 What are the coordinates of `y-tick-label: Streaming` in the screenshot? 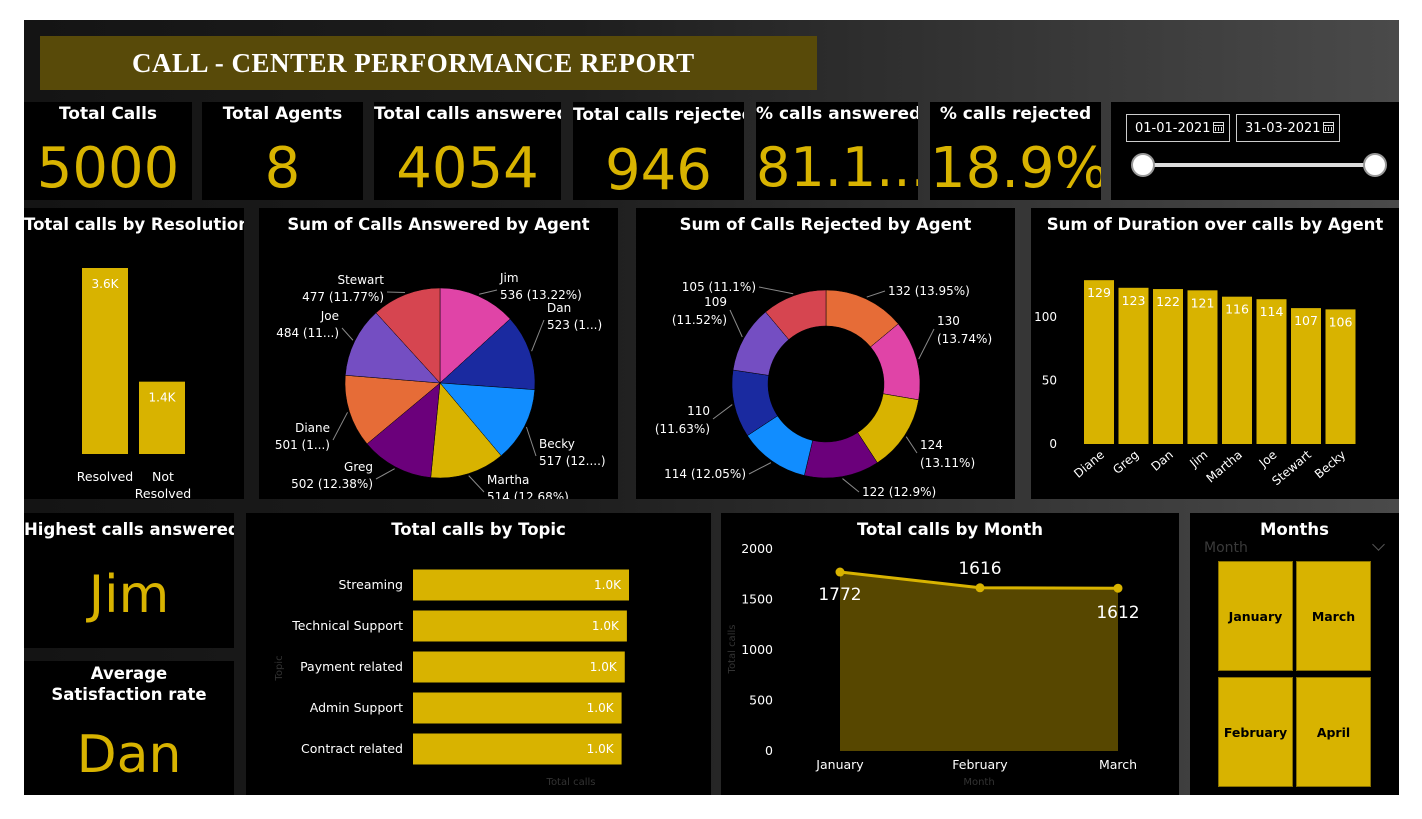 It's located at (370, 584).